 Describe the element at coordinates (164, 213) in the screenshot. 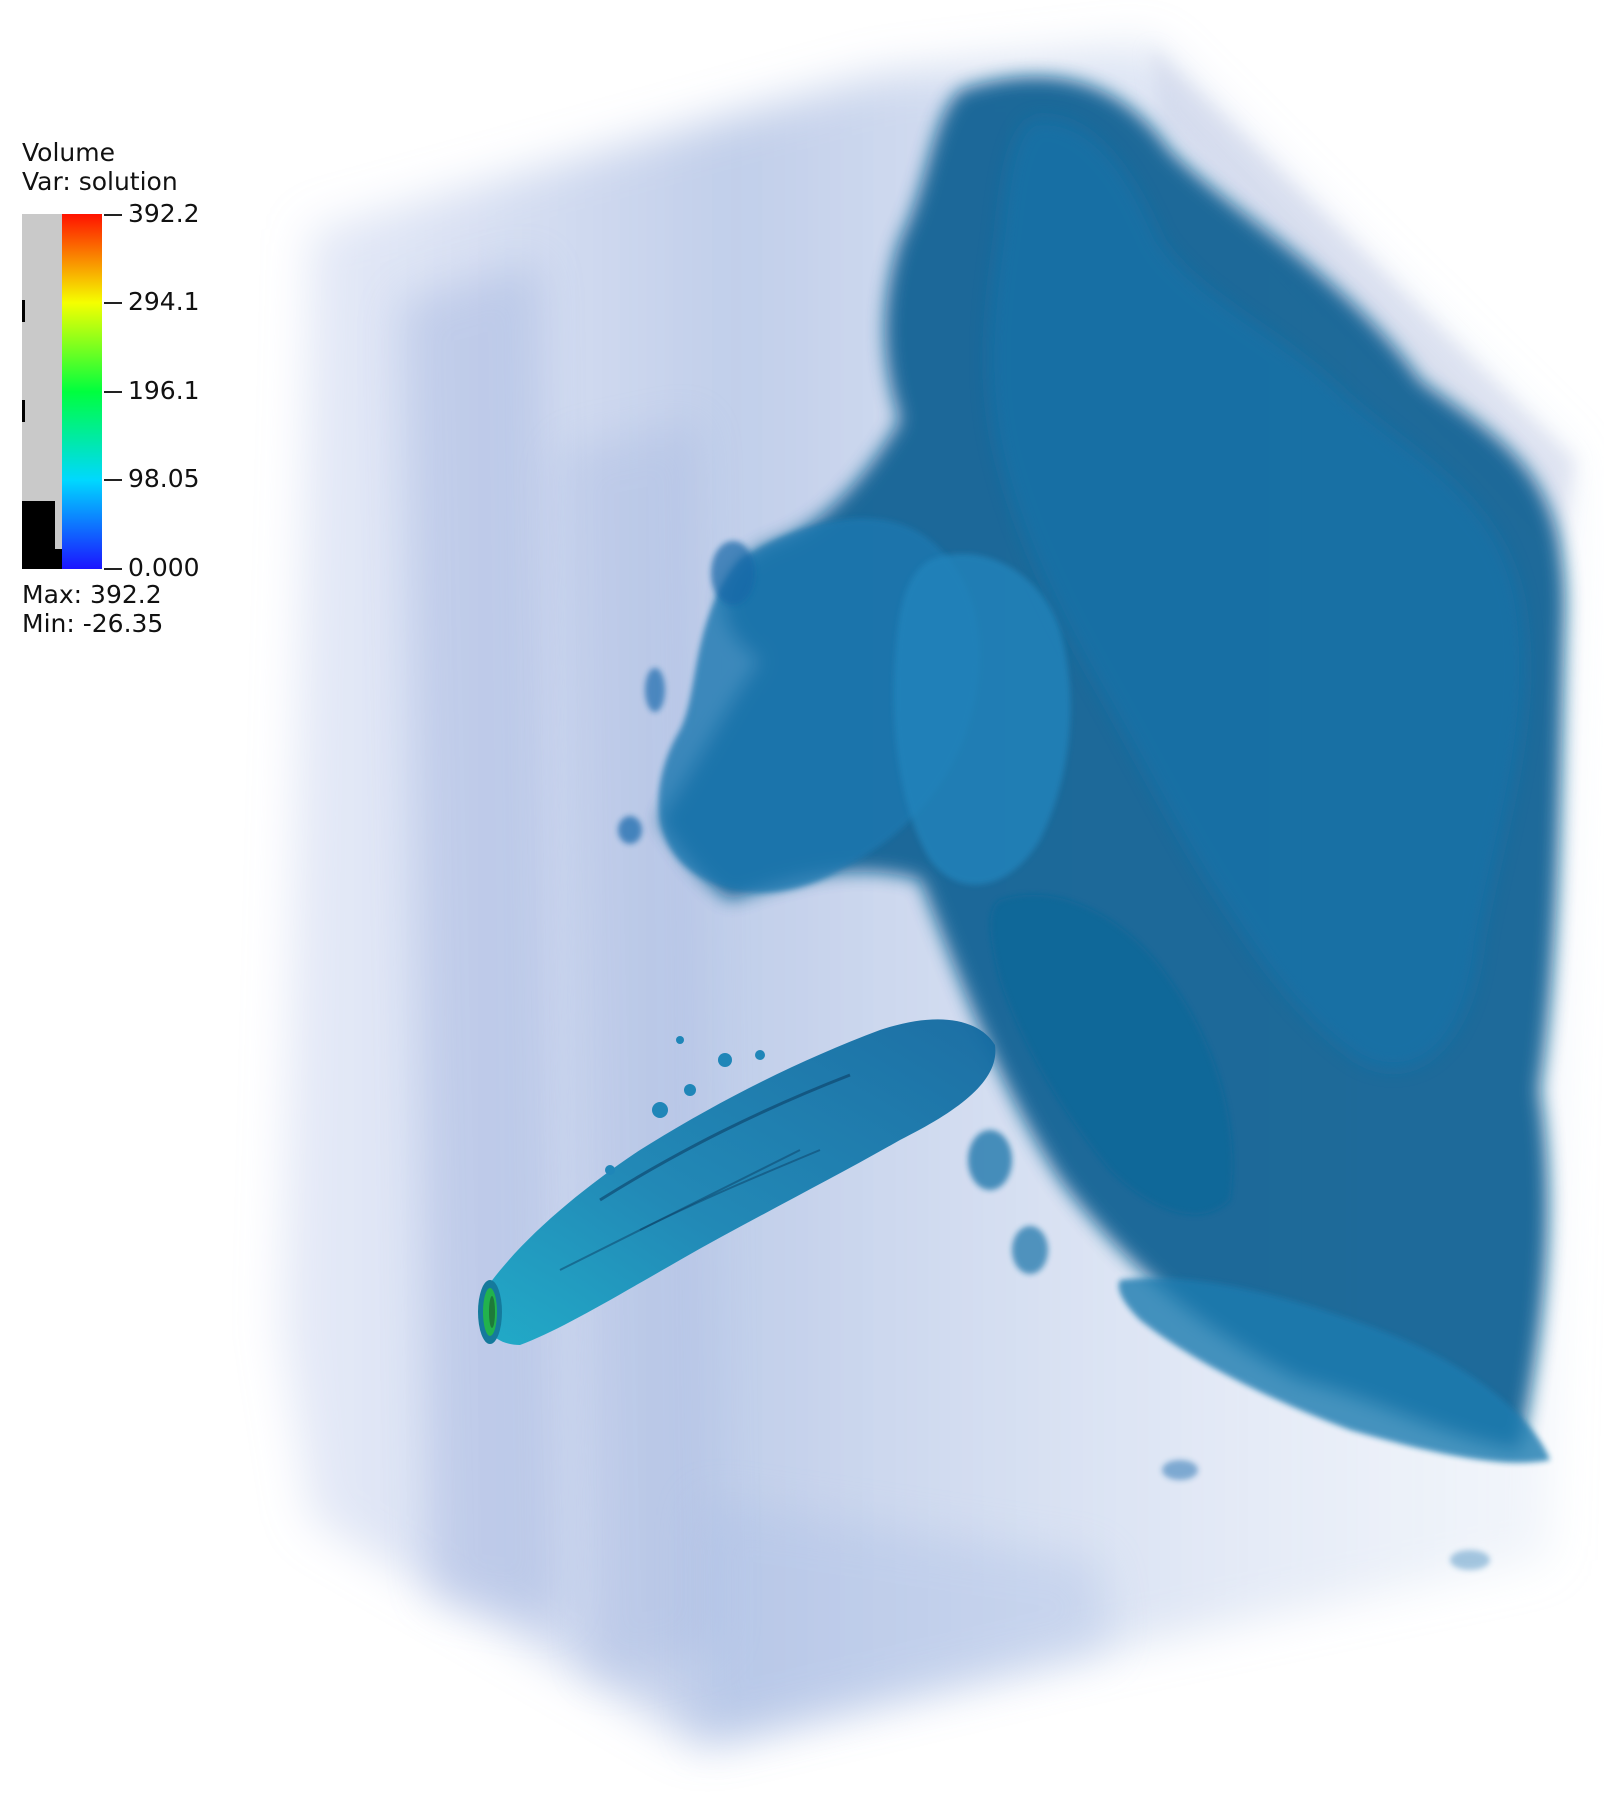

I see `colorbar-tick-label: 392.2` at that location.